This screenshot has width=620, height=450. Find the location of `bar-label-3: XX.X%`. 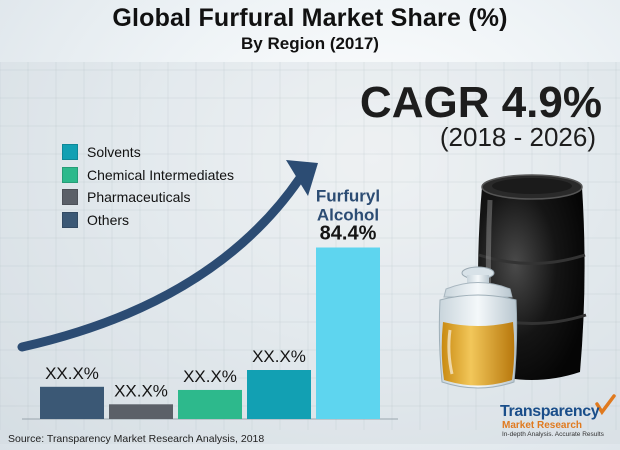

bar-label-3: XX.X% is located at coordinates (210, 376).